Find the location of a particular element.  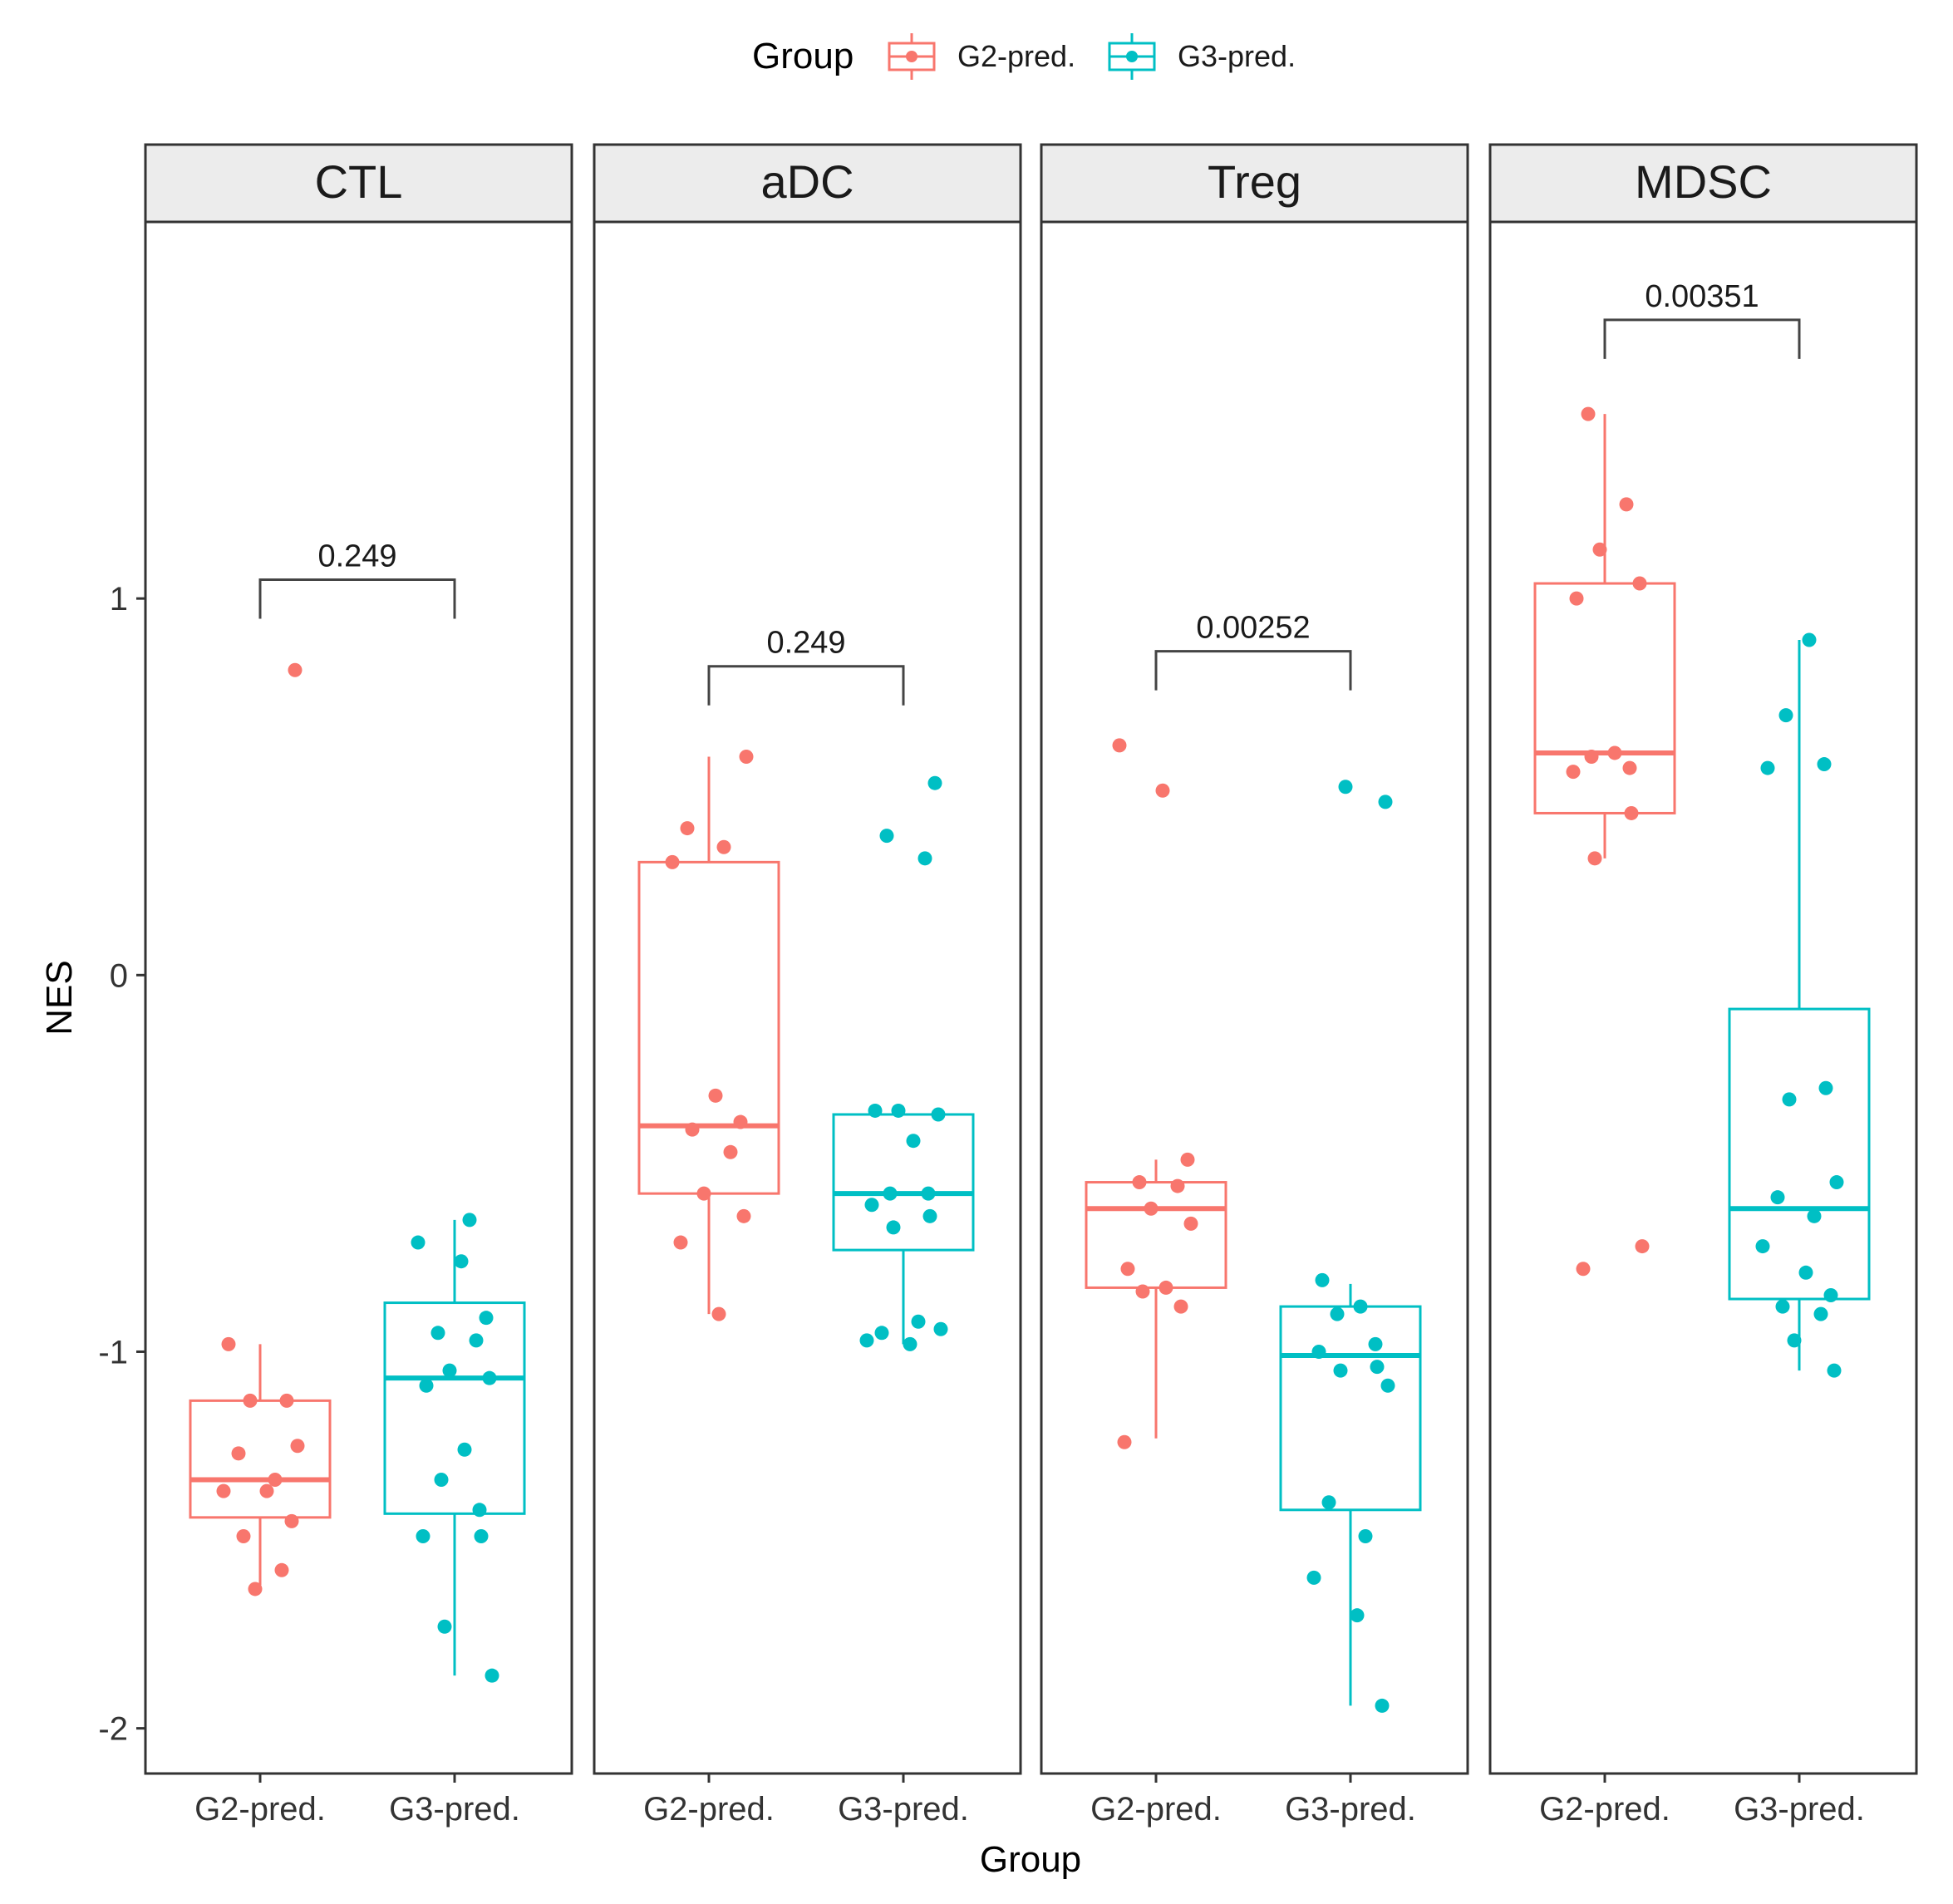

y-tick-label: -2 is located at coordinates (113, 1729).